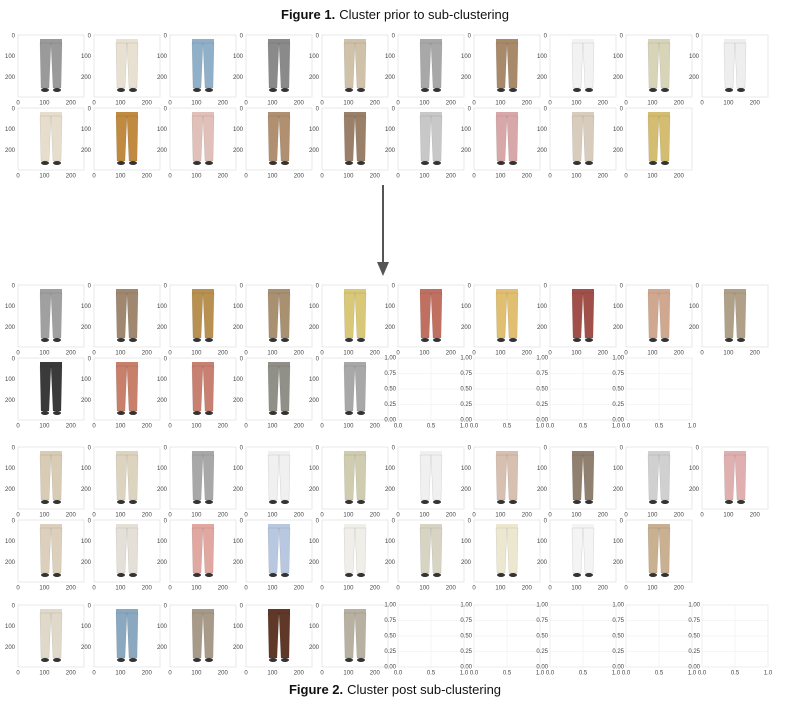  What do you see at coordinates (308, 14) in the screenshot?
I see `figure1-label: Figure 1.` at bounding box center [308, 14].